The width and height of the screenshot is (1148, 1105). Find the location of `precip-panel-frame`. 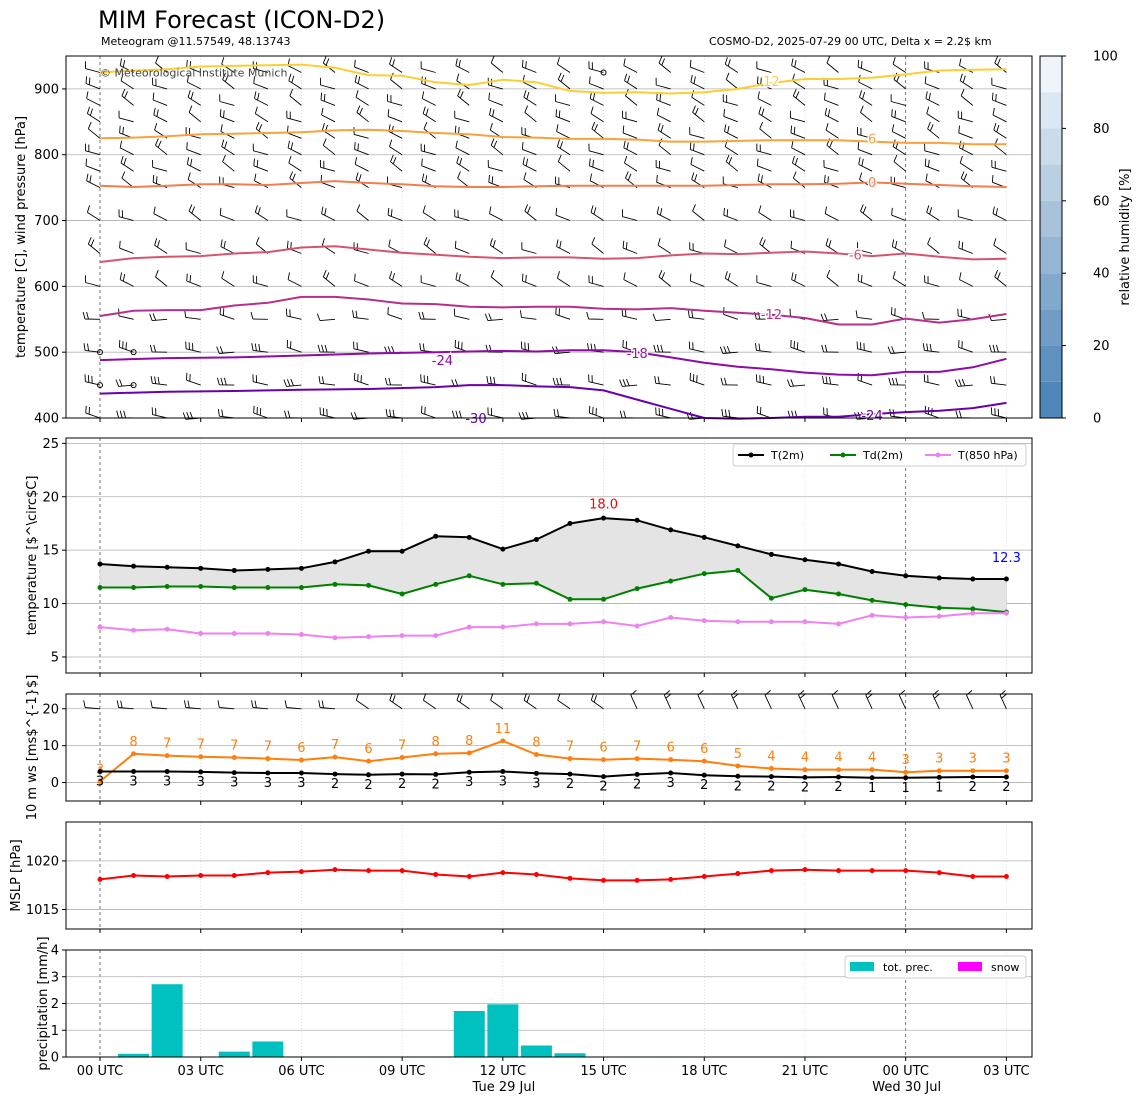

precip-panel-frame is located at coordinates (549, 1003).